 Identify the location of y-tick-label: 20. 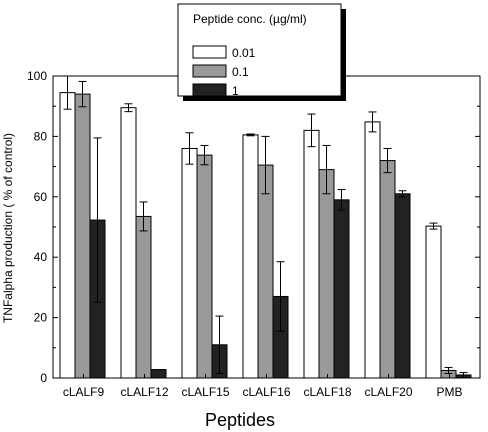
(41, 318).